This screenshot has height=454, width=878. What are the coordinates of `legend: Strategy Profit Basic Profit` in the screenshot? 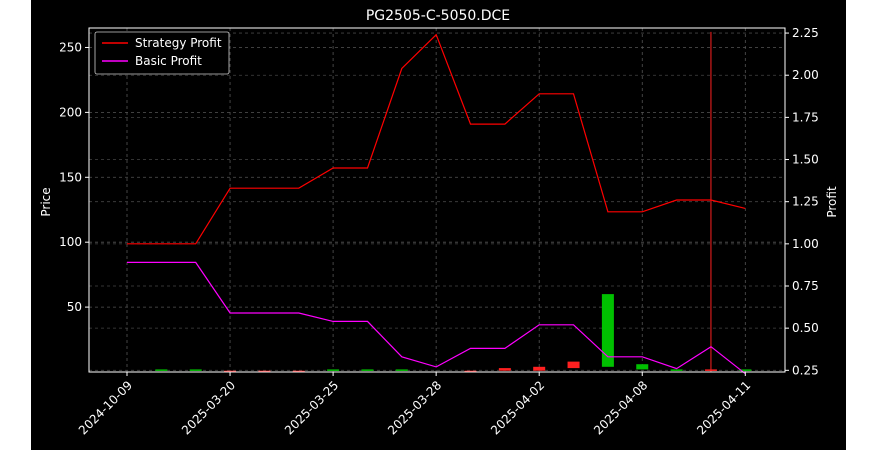 It's located at (162, 53).